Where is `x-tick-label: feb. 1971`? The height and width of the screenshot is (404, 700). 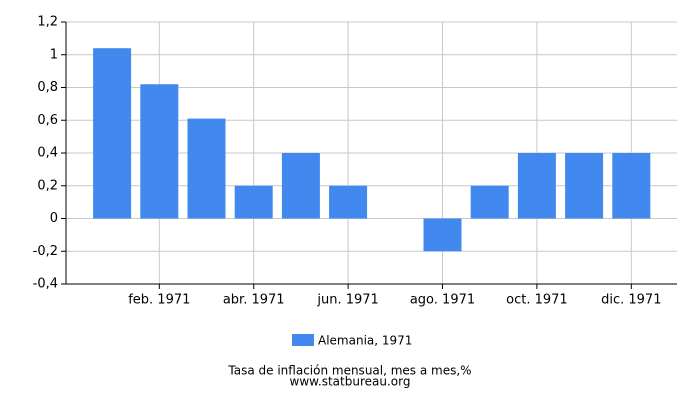
x-tick-label: feb. 1971 is located at coordinates (159, 300).